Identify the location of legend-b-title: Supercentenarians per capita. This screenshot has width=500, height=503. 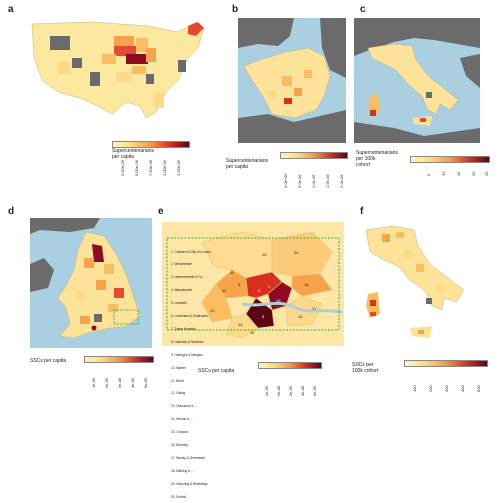
(247, 164).